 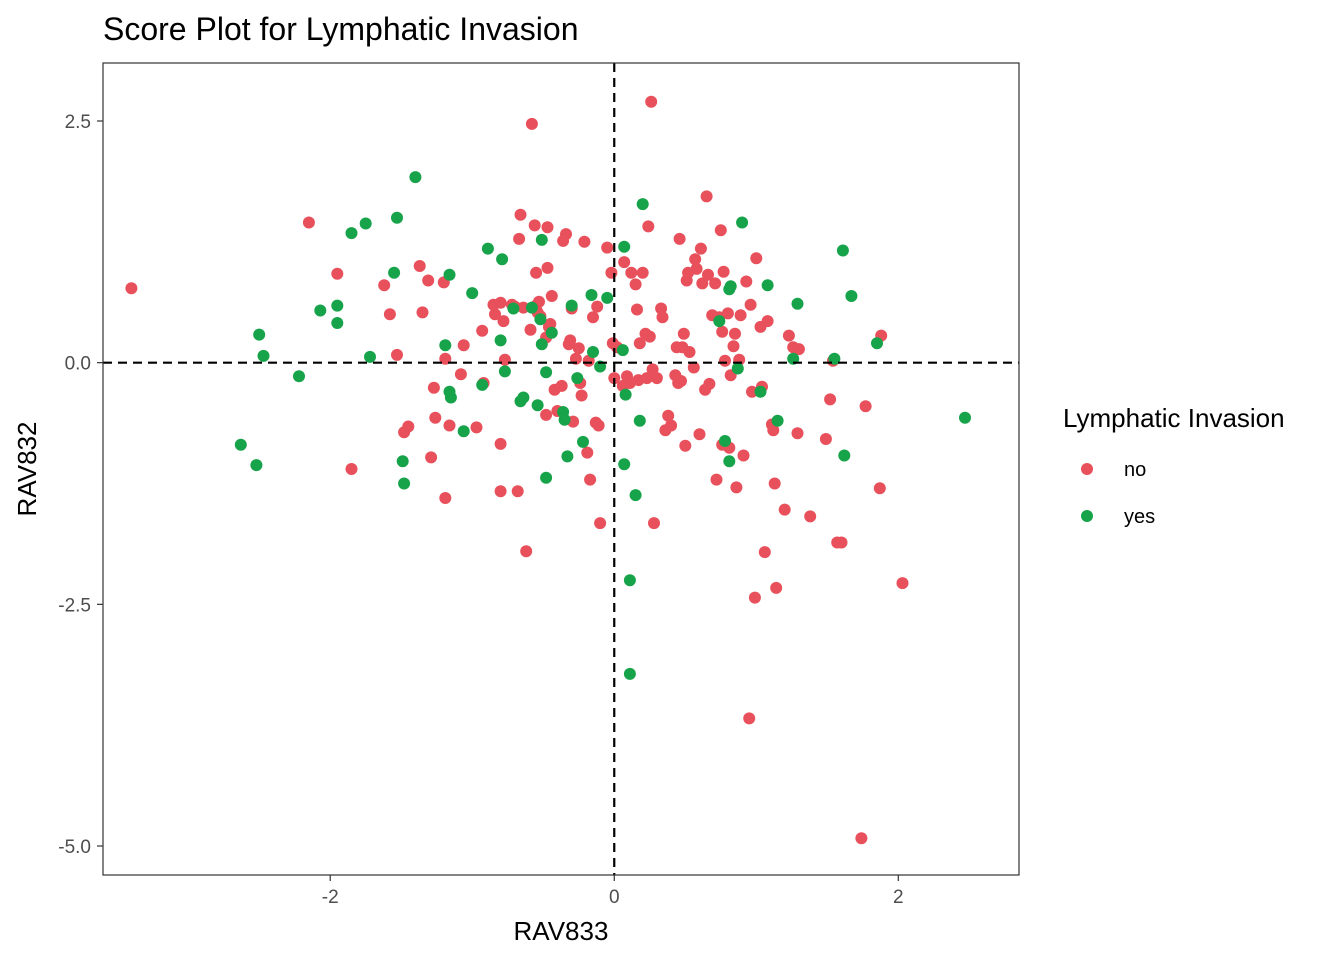 What do you see at coordinates (614, 897) in the screenshot?
I see `x-tick-label: 0` at bounding box center [614, 897].